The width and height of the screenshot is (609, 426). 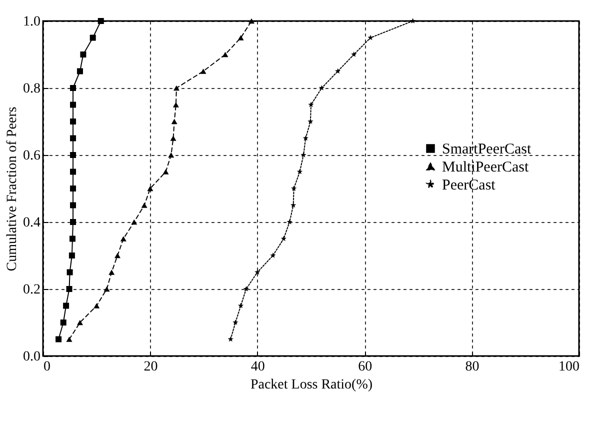 What do you see at coordinates (31, 223) in the screenshot?
I see `y-tick-label: 0.4` at bounding box center [31, 223].